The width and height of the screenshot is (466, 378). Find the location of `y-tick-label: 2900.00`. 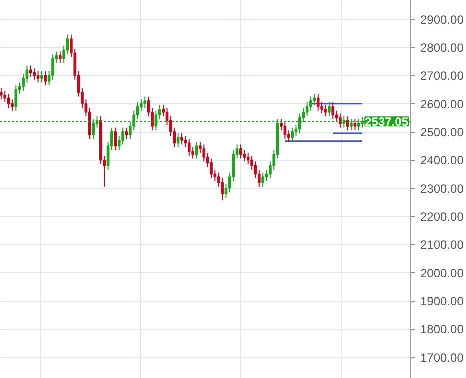

y-tick-label: 2900.00 is located at coordinates (442, 19).